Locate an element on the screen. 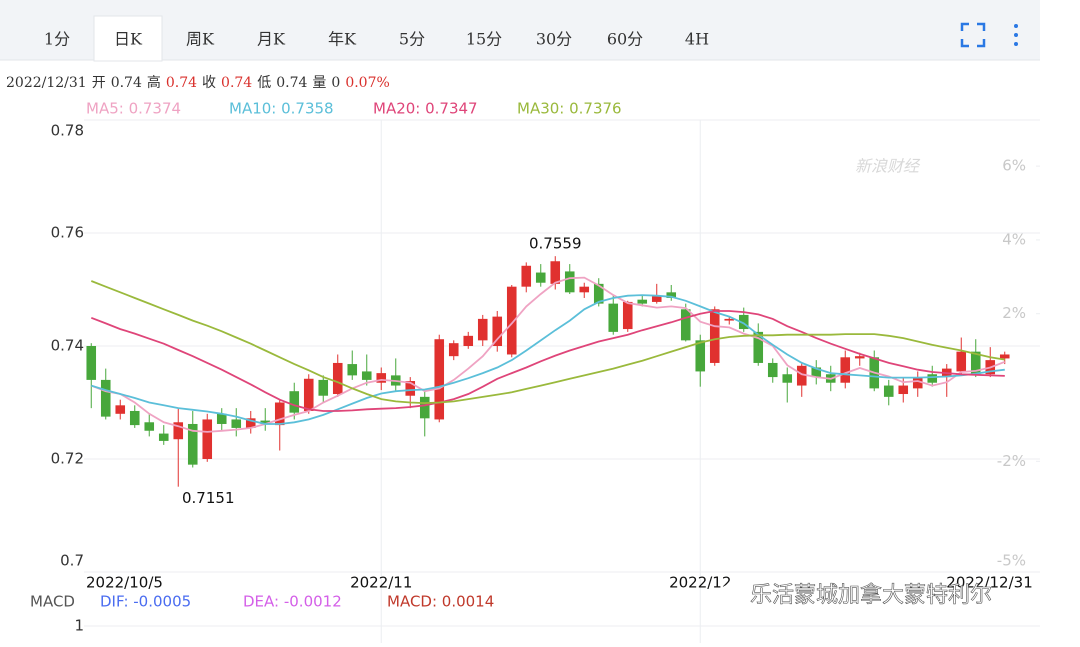 Image resolution: width=1080 pixels, height=647 pixels. info-line: 2022/12/31 开 0.74 高 0.74 收 0.74 低 0.74 量 0 0.07% is located at coordinates (198, 82).